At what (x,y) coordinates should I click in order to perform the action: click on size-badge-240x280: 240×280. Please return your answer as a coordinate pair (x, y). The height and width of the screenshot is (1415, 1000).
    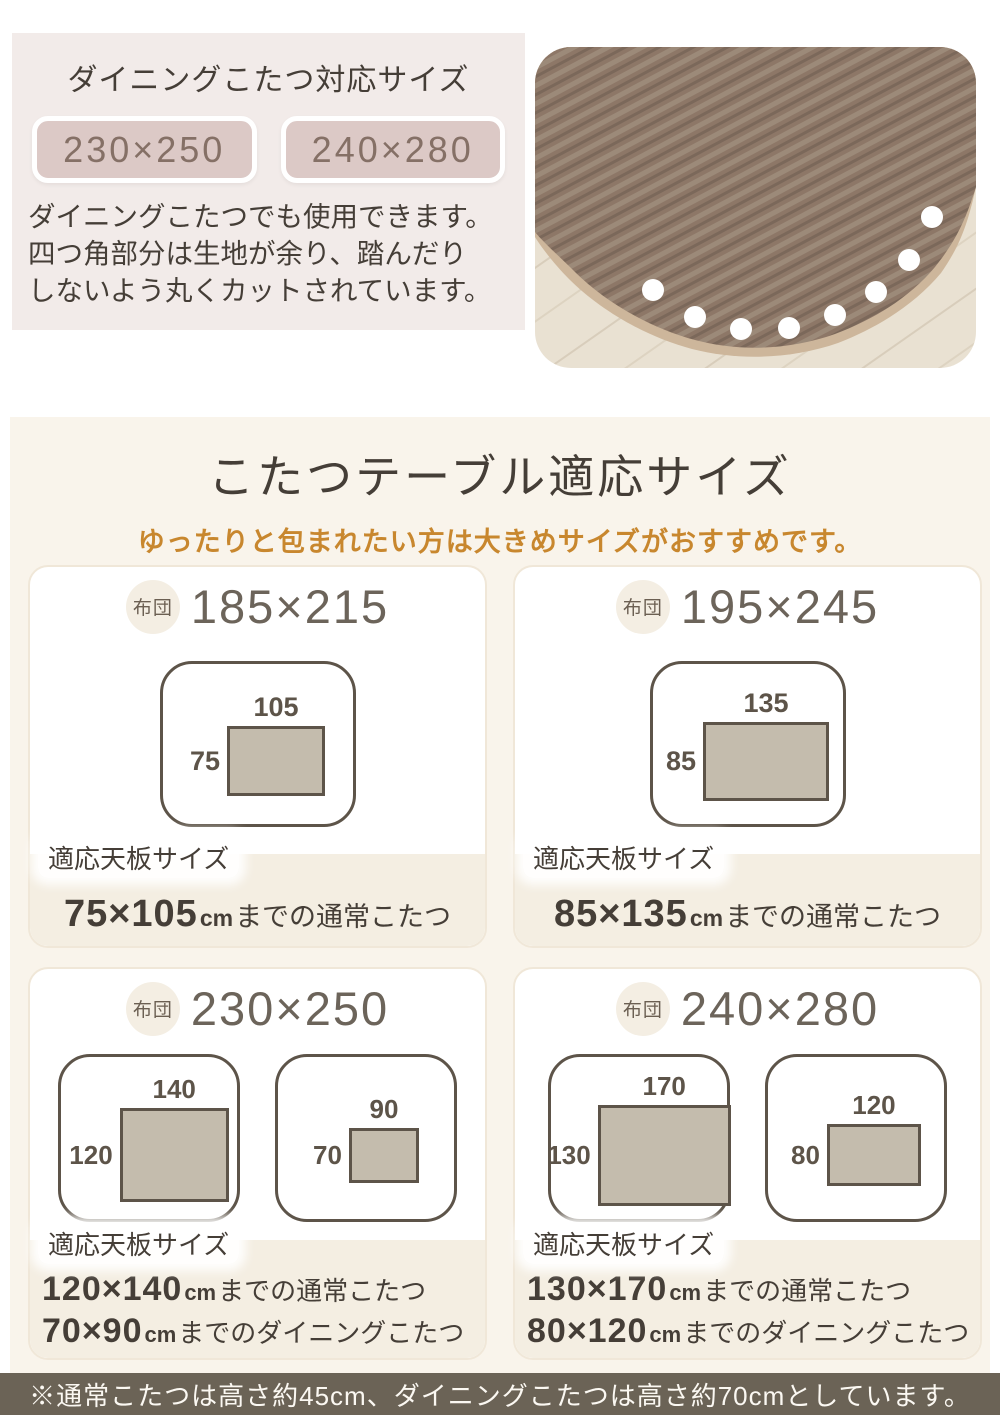
    Looking at the image, I should click on (392, 149).